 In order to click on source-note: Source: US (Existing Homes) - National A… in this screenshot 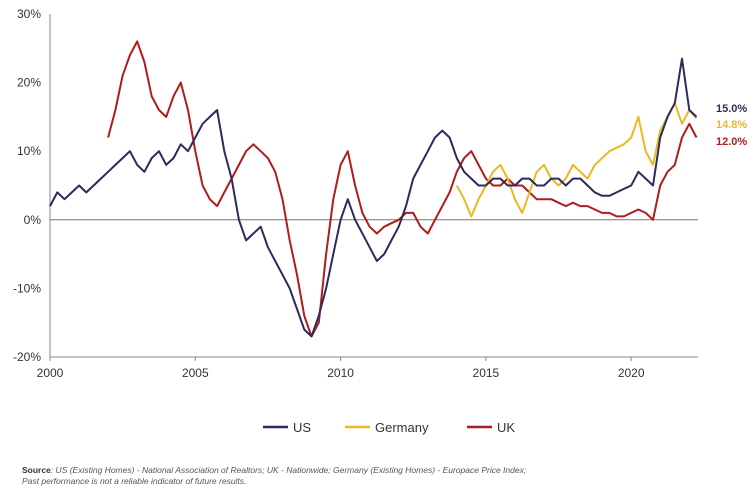, I will do `click(382, 476)`.